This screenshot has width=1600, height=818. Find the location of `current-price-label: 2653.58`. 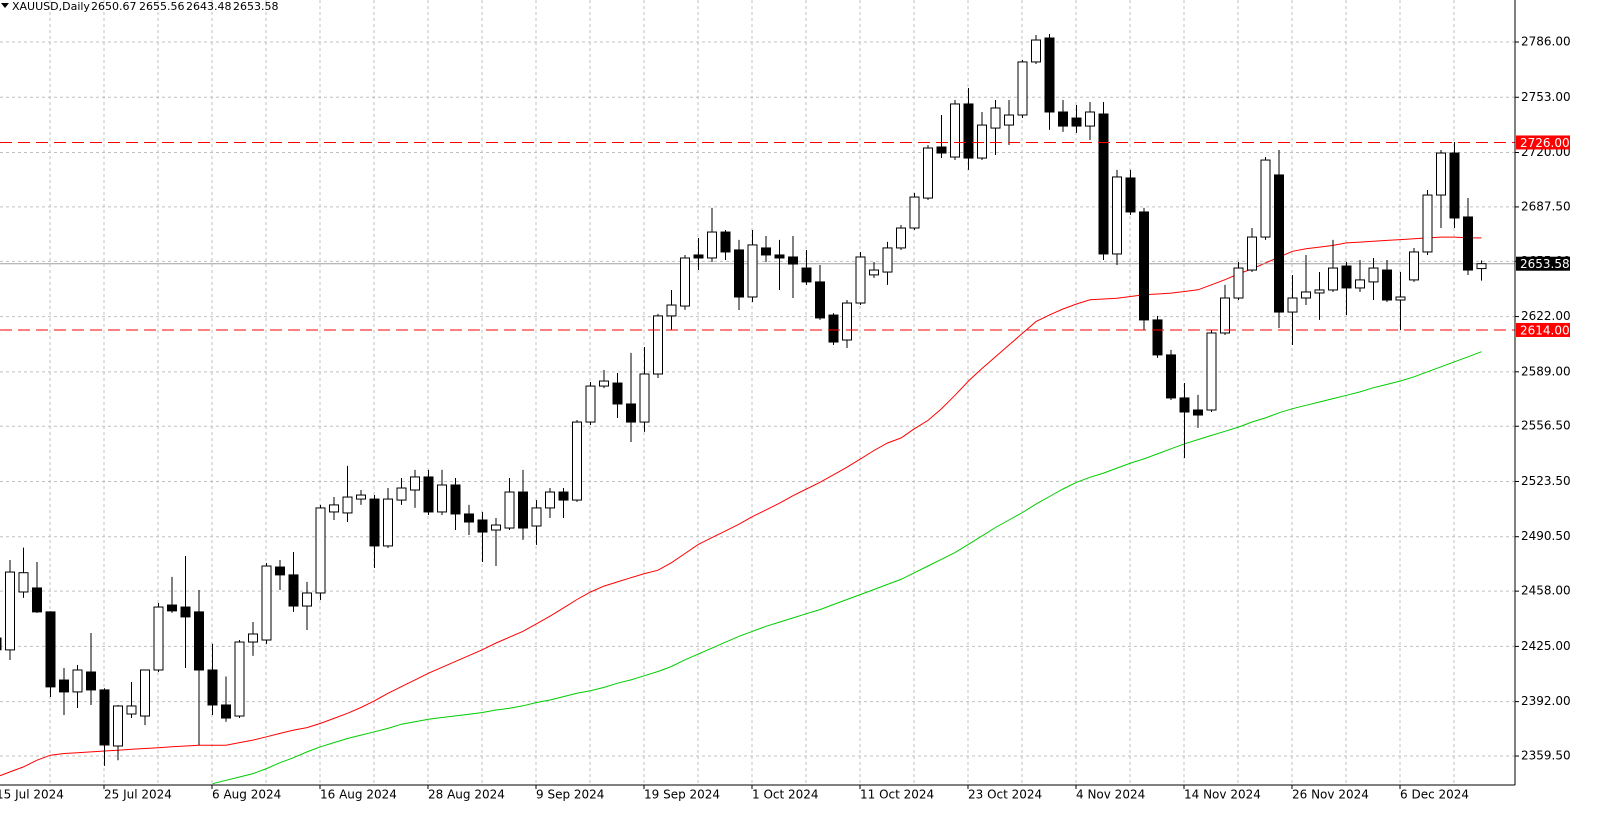

current-price-label: 2653.58 is located at coordinates (1545, 264).